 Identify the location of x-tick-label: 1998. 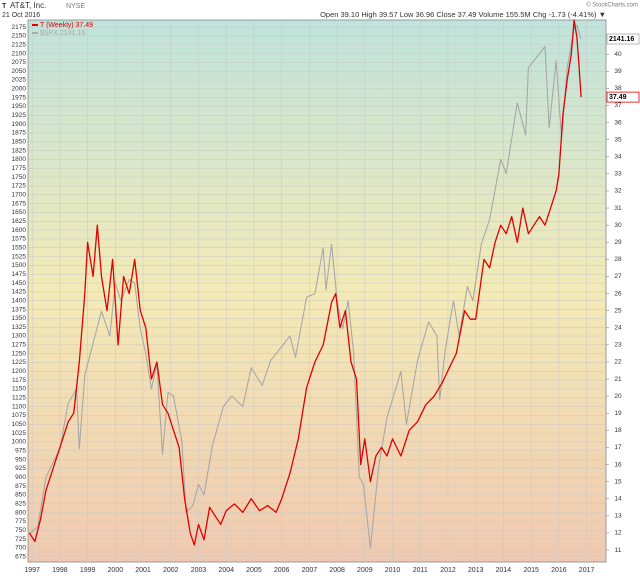
(60, 570).